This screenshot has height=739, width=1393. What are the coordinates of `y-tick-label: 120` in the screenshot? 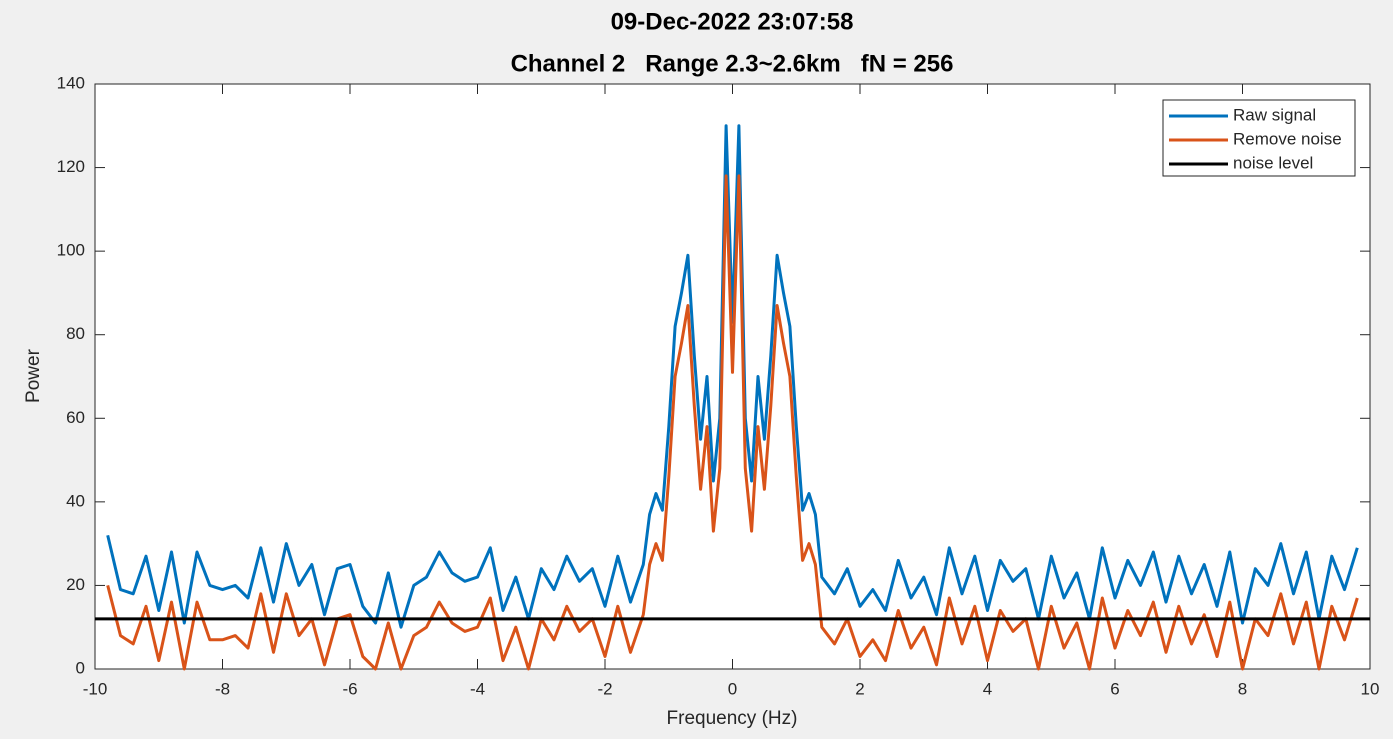 It's located at (71, 166).